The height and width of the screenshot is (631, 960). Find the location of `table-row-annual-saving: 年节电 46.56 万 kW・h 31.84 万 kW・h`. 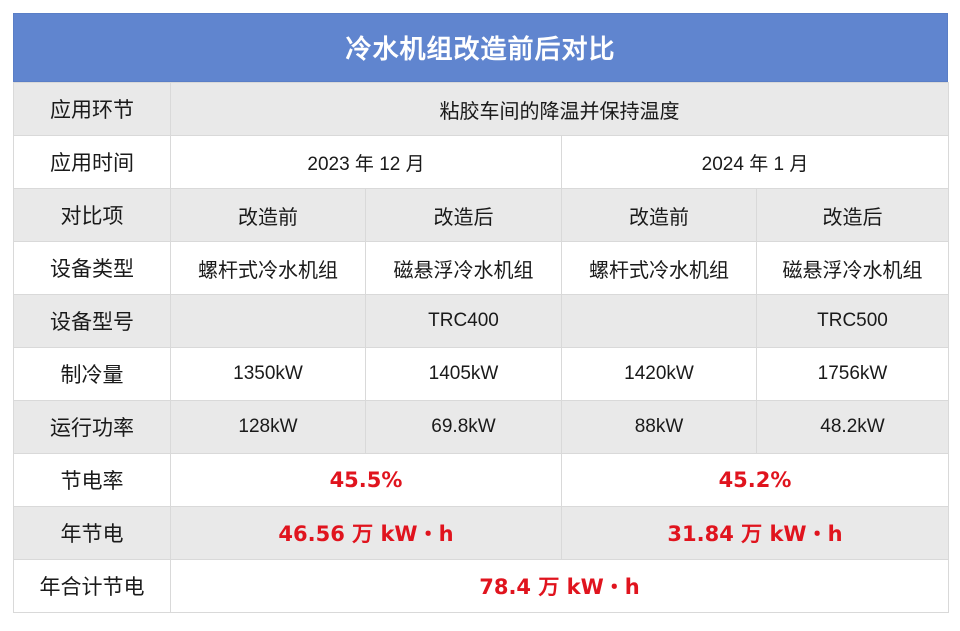

table-row-annual-saving: 年节电 46.56 万 kW・h 31.84 万 kW・h is located at coordinates (481, 533).